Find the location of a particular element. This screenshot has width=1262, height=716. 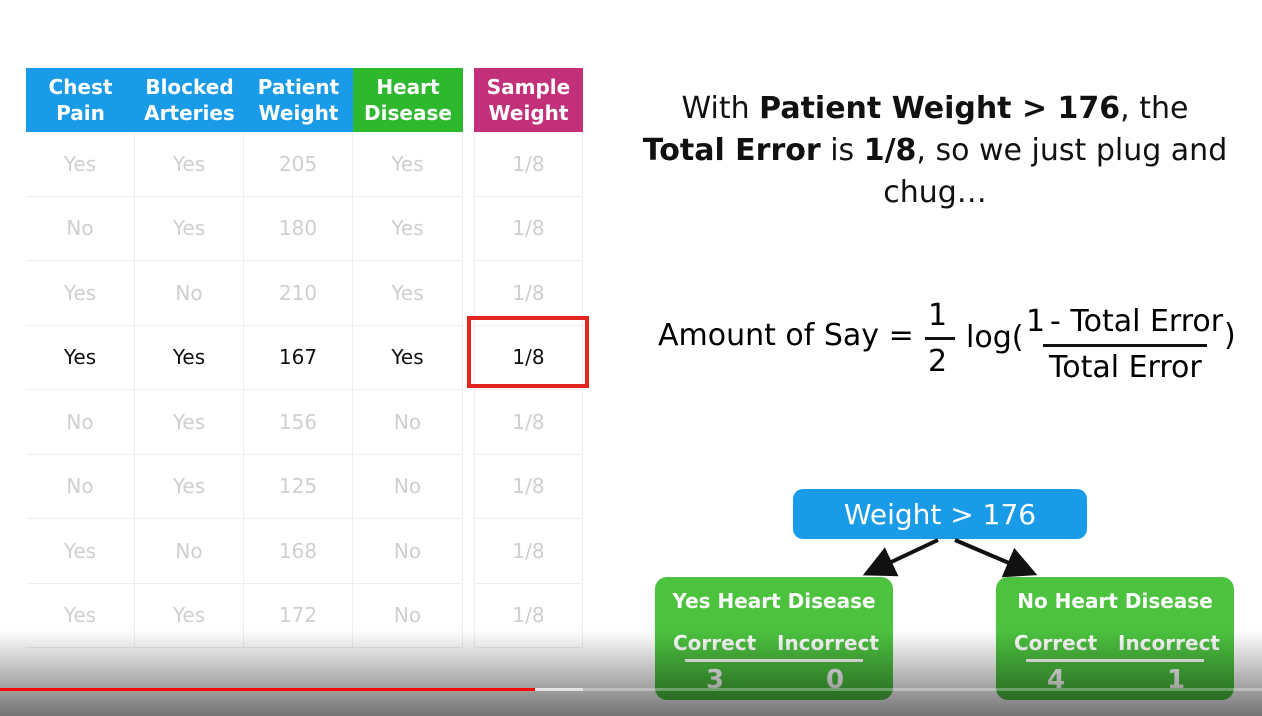

statement-part: Patient Weight > 176 is located at coordinates (940, 108).